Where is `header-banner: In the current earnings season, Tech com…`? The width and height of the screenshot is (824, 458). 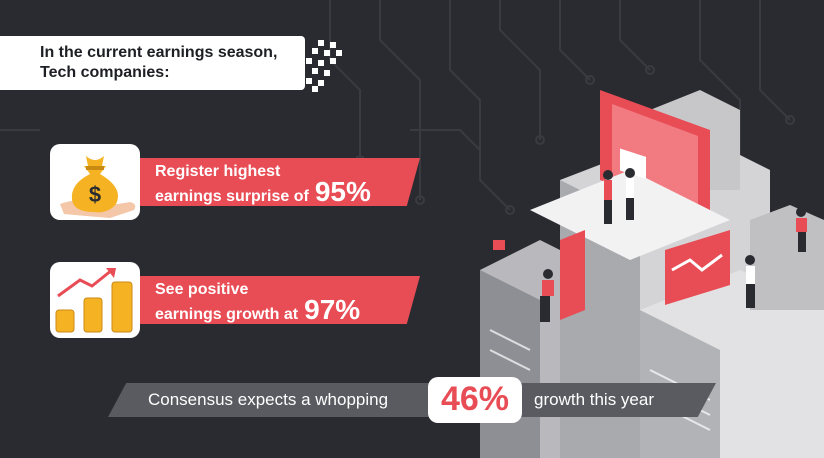
header-banner: In the current earnings season, Tech com… is located at coordinates (152, 63).